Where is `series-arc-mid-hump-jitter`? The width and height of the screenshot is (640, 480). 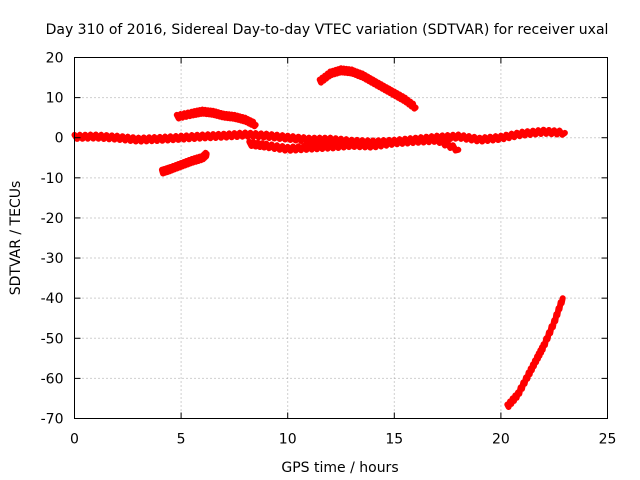
series-arc-mid-hump-jitter is located at coordinates (216, 116).